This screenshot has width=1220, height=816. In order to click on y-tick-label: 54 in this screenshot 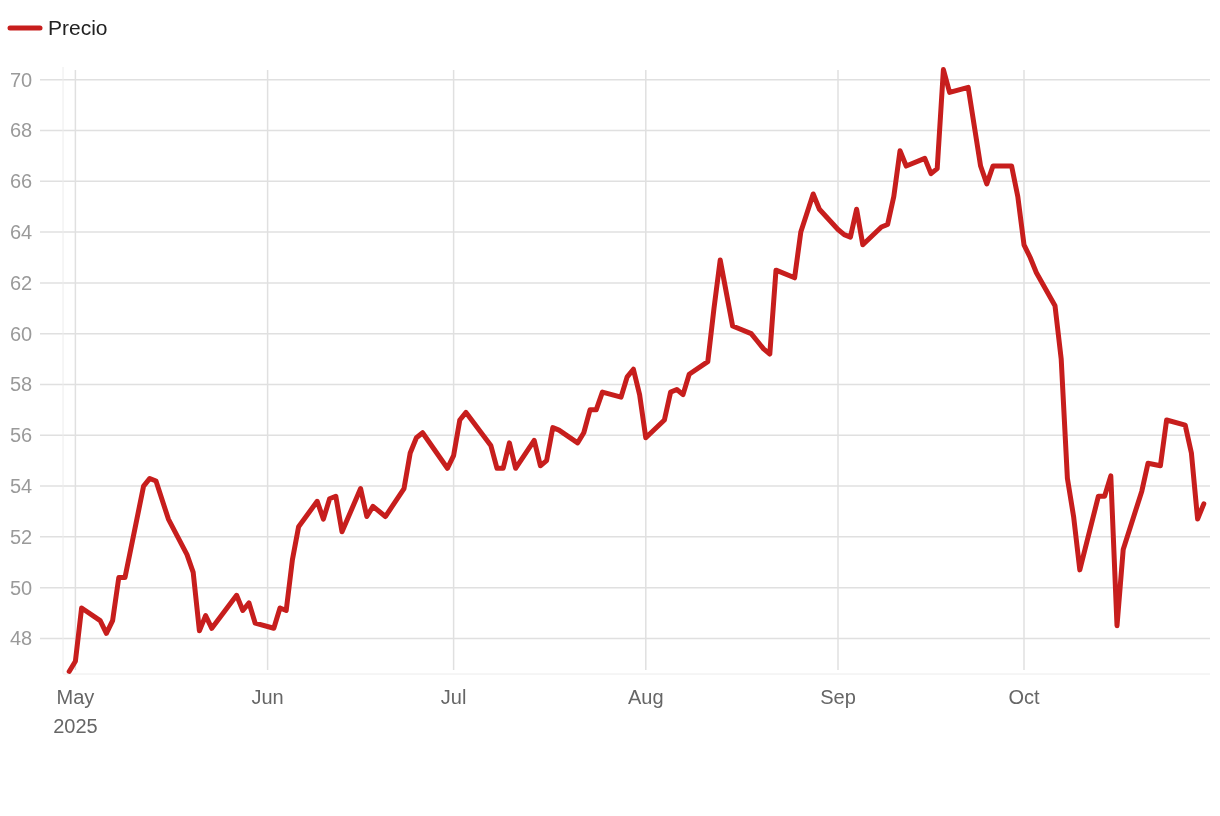, I will do `click(21, 486)`.